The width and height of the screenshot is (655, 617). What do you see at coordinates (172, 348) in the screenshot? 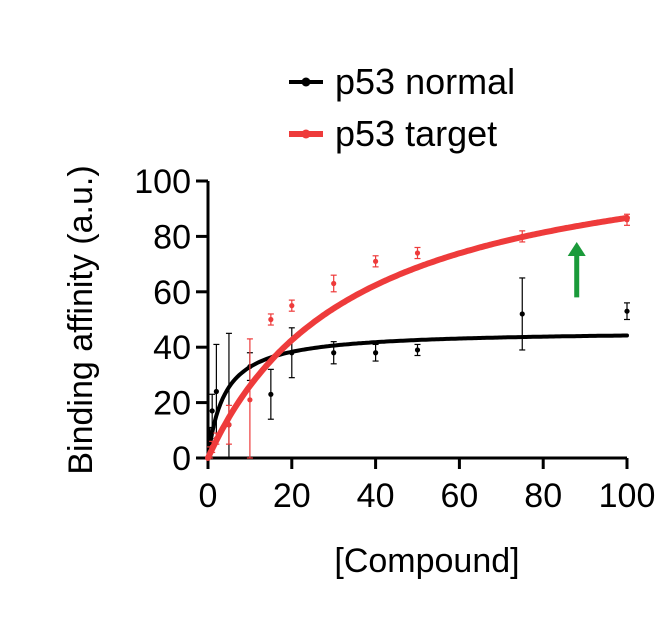
I see `y-tick-label: 40` at bounding box center [172, 348].